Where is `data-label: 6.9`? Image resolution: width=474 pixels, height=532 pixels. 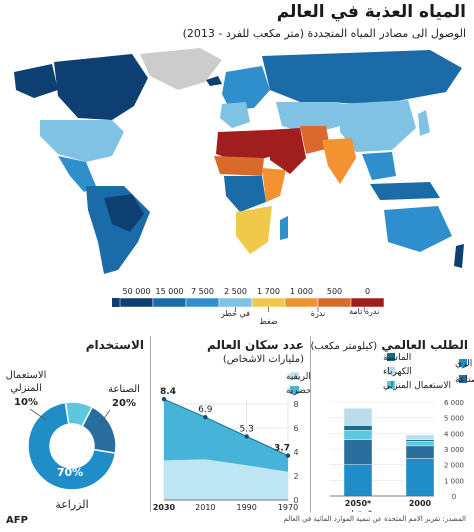
data-label: 6.9 is located at coordinates (205, 410).